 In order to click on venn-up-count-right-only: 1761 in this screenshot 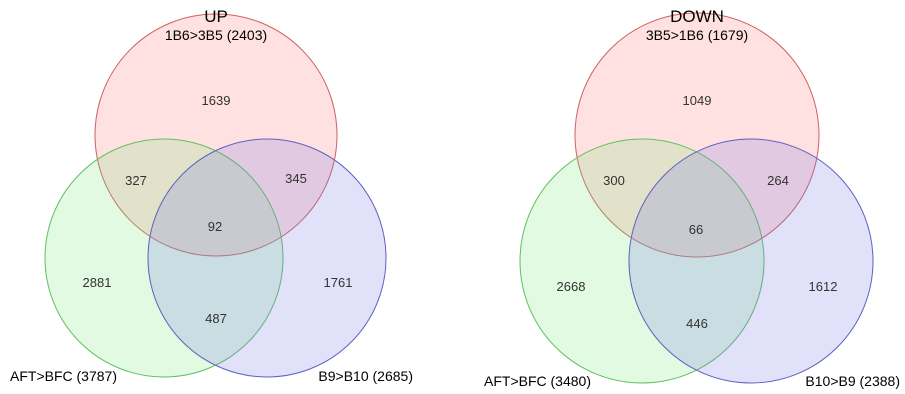, I will do `click(338, 282)`.